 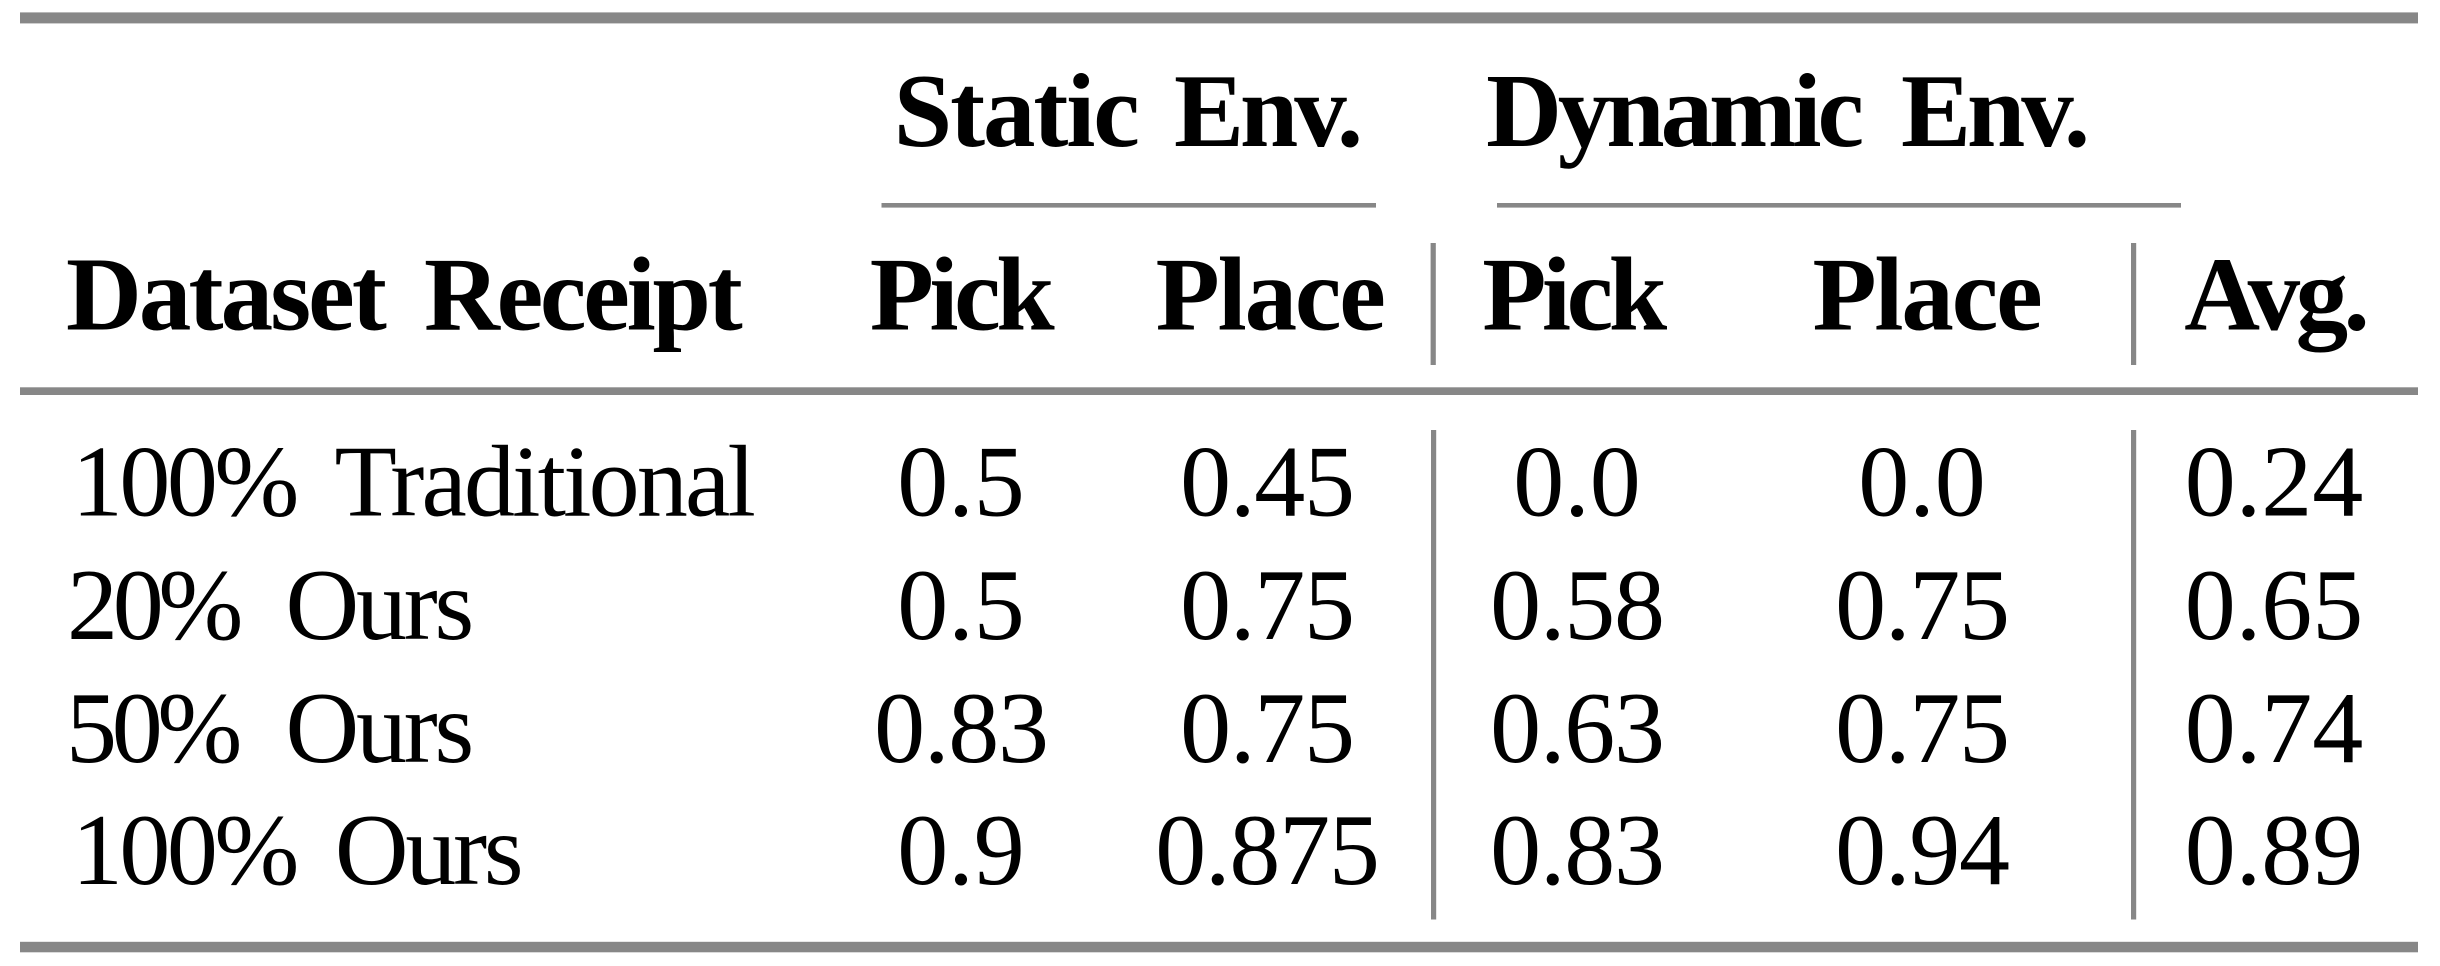 I want to click on svg-text: 0.24, so click(x=2274, y=482).